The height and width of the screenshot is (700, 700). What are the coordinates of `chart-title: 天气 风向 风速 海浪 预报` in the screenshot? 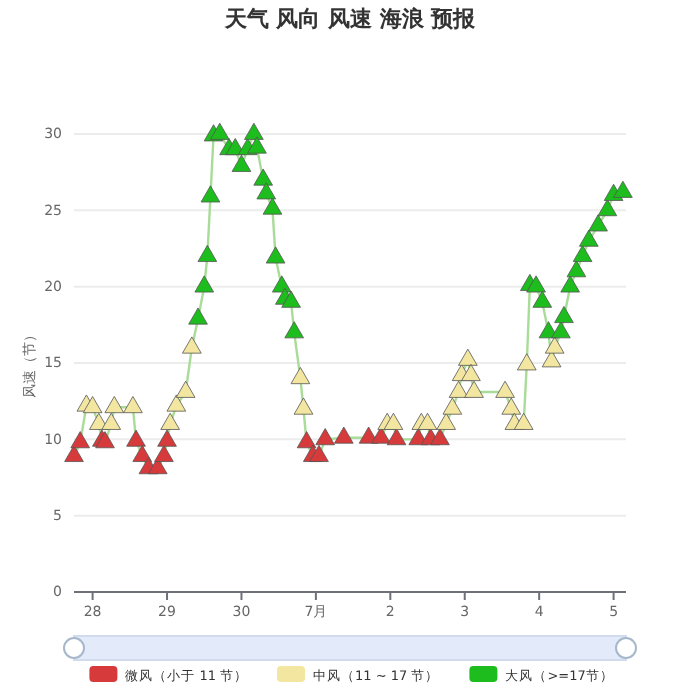 It's located at (350, 19).